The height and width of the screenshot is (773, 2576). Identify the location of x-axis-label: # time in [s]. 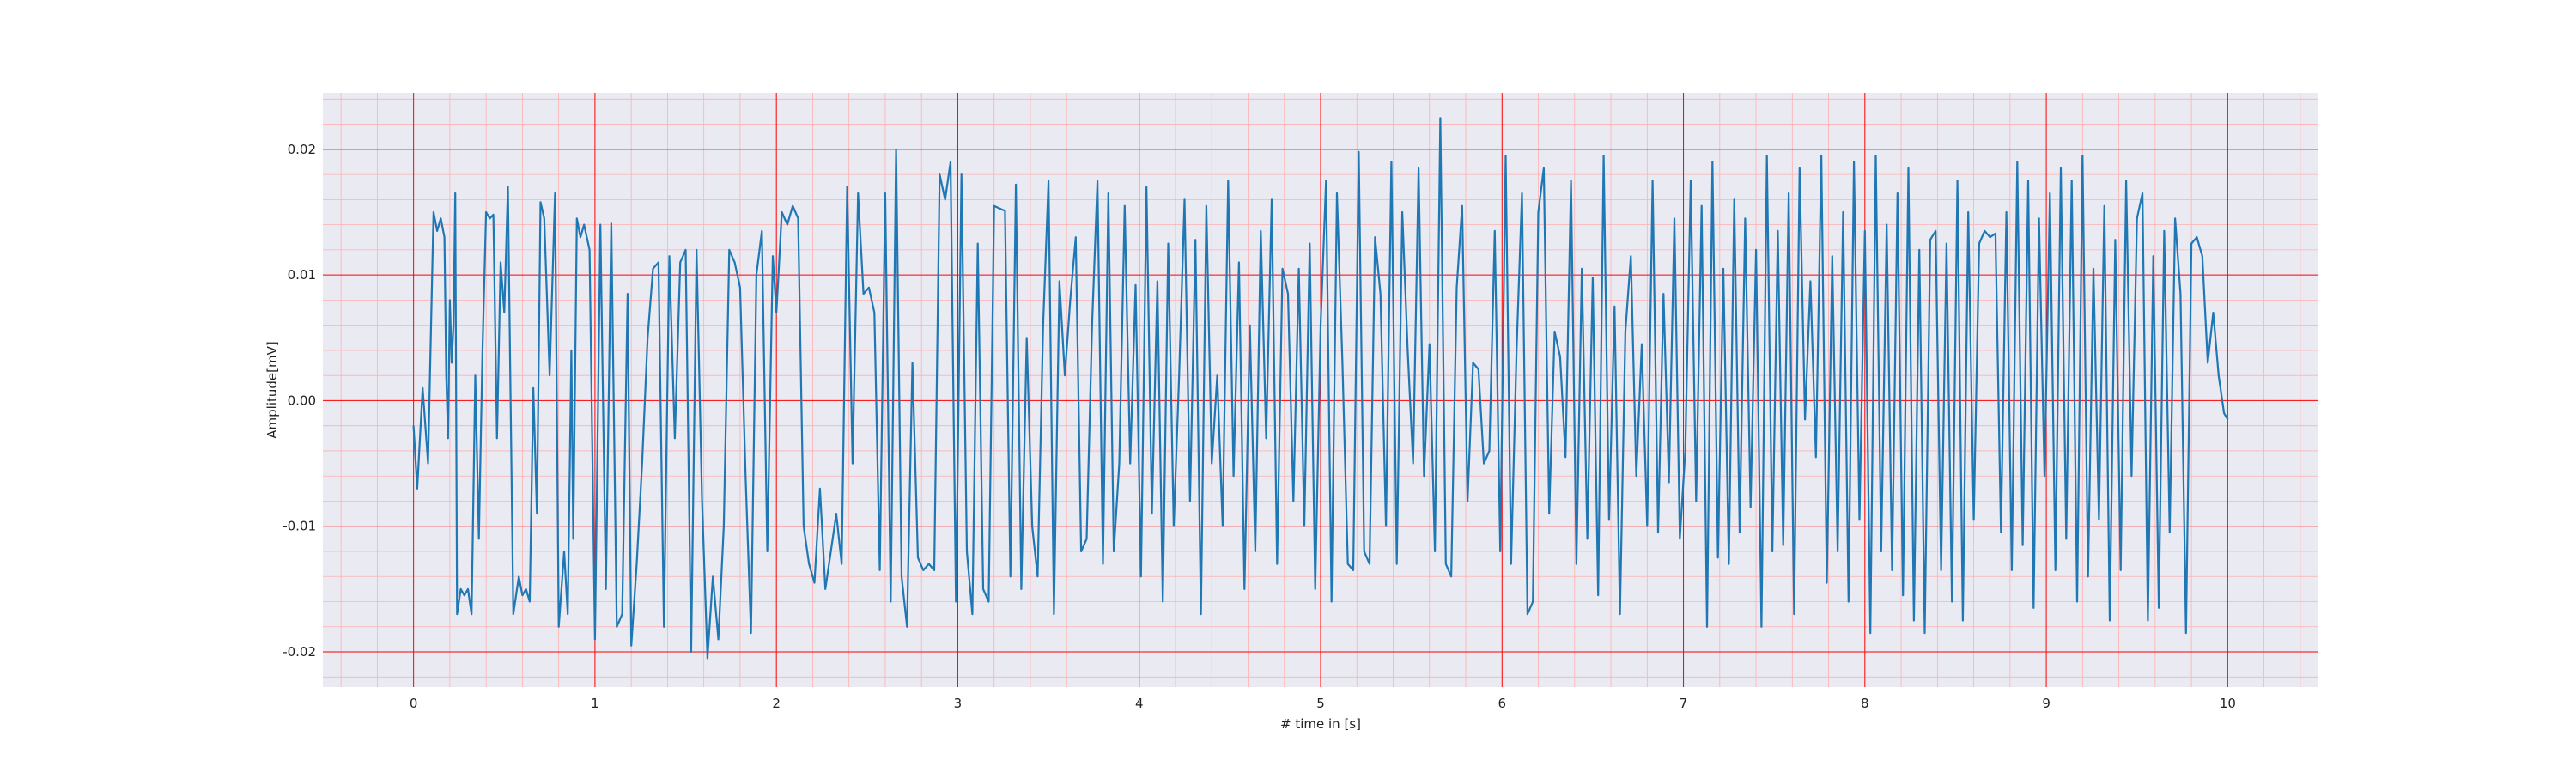
(1320, 724).